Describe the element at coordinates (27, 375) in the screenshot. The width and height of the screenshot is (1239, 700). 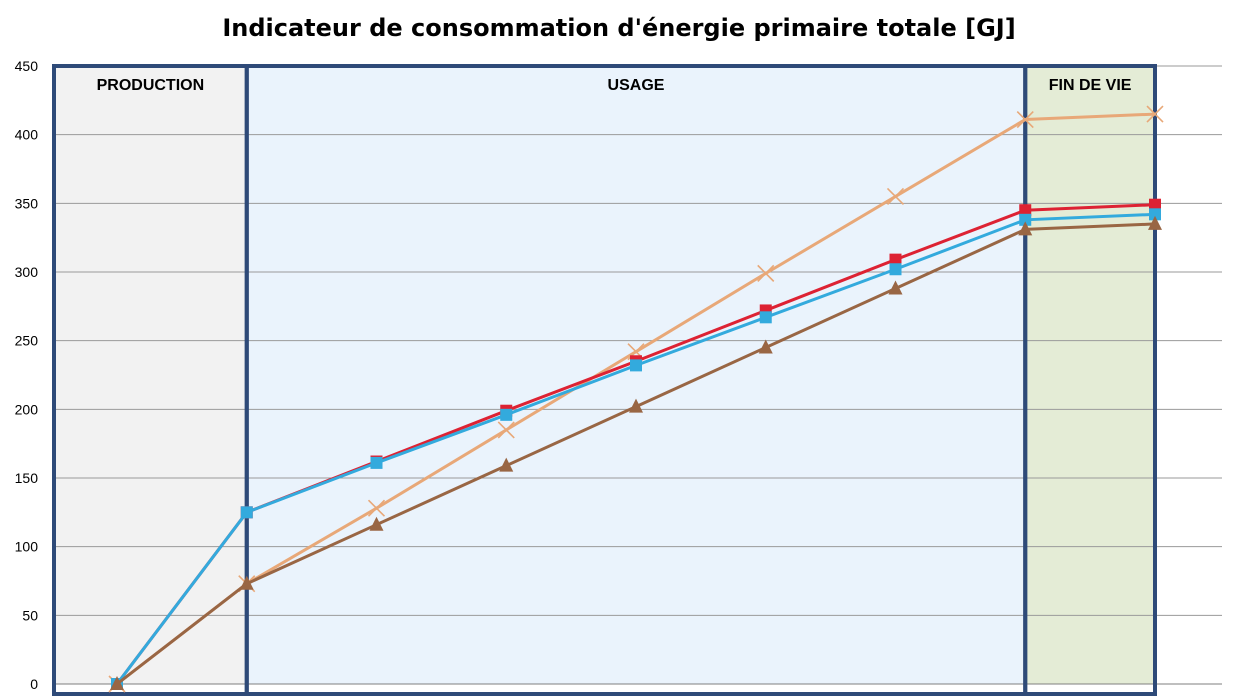
I see `y-axis-tick-labels: 0 50 100 150 200 250 300 350 400 450` at that location.